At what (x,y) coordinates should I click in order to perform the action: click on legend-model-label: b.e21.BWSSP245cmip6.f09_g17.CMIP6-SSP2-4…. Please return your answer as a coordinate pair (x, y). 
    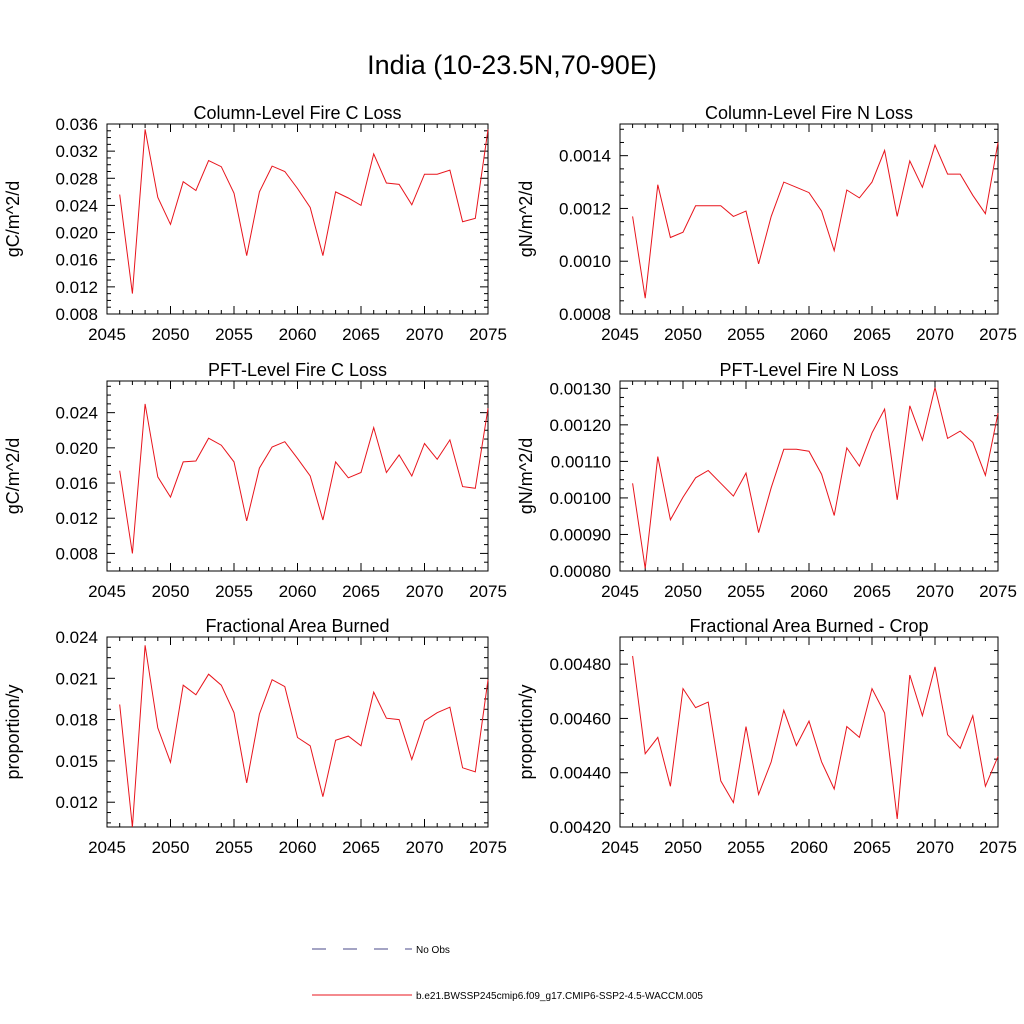
    Looking at the image, I should click on (559, 996).